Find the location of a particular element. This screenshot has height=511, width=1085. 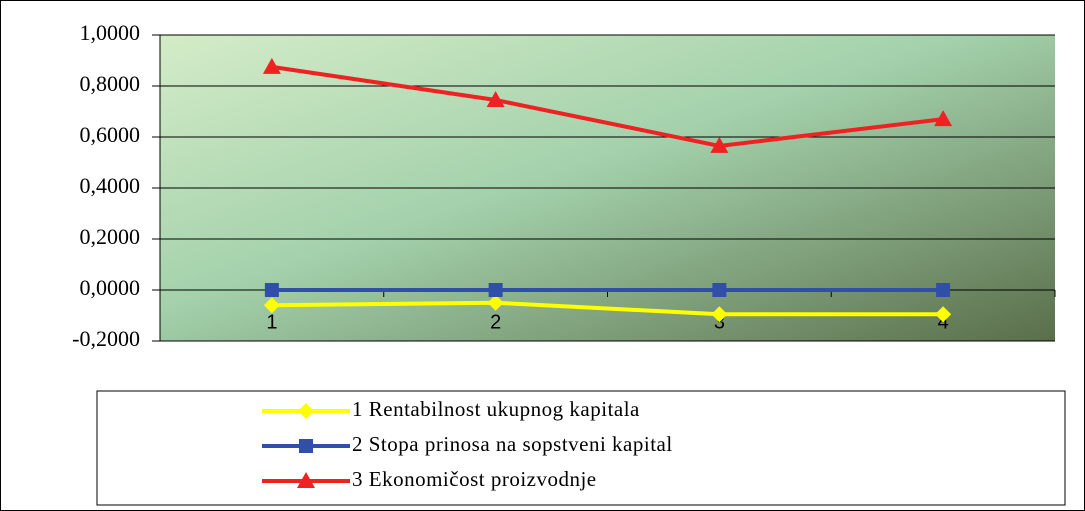

y-tick-label: 0,6000 is located at coordinates (110, 134).